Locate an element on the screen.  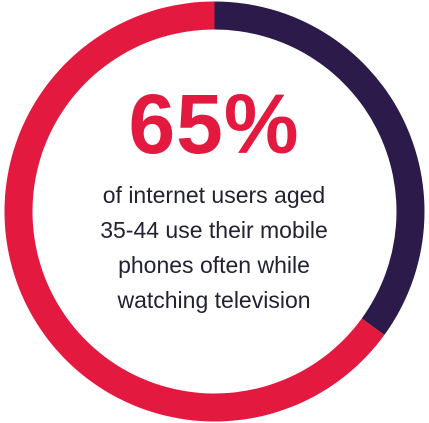
headline-percentage: 65% is located at coordinates (214, 124).